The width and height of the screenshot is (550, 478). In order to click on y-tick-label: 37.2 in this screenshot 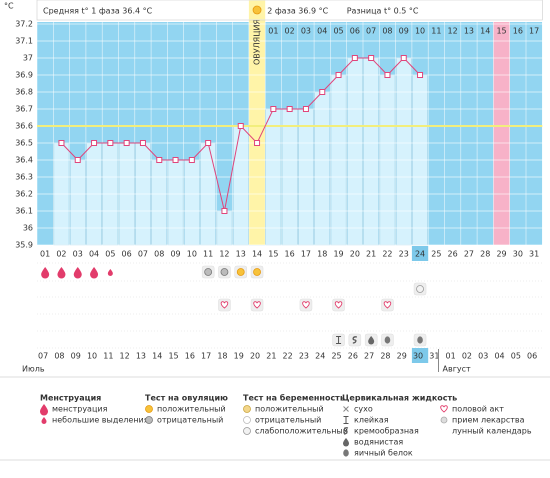, I will do `click(24, 24)`.